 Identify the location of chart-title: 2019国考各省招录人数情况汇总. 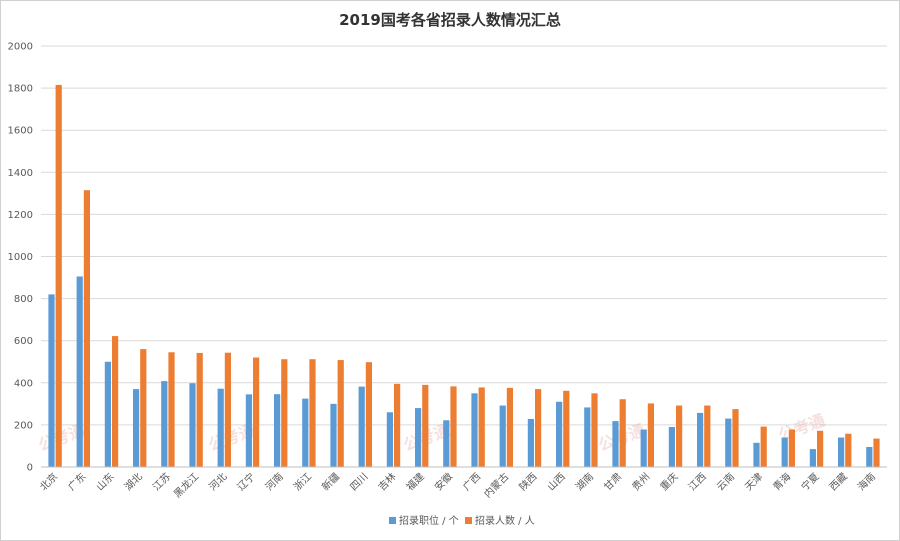
(450, 20).